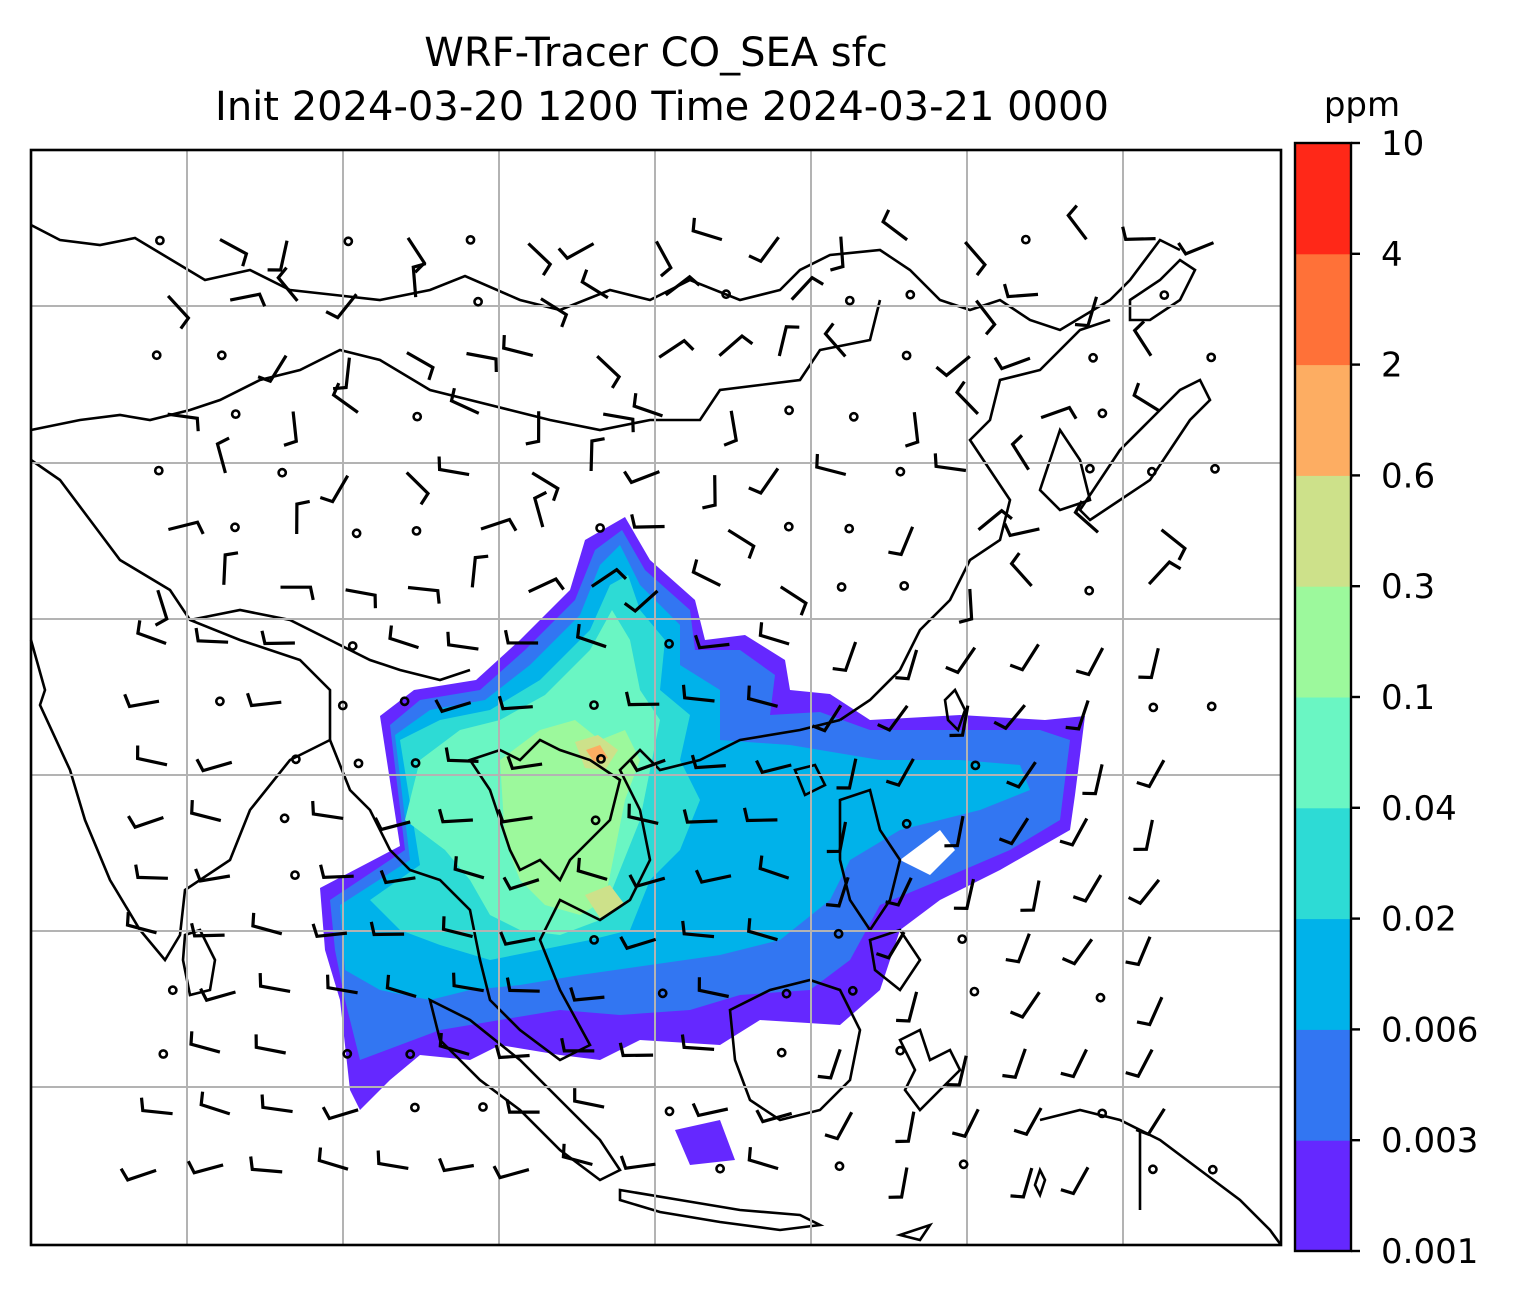  Describe the element at coordinates (1392, 255) in the screenshot. I see `colorbar-tick-label: 4` at that location.